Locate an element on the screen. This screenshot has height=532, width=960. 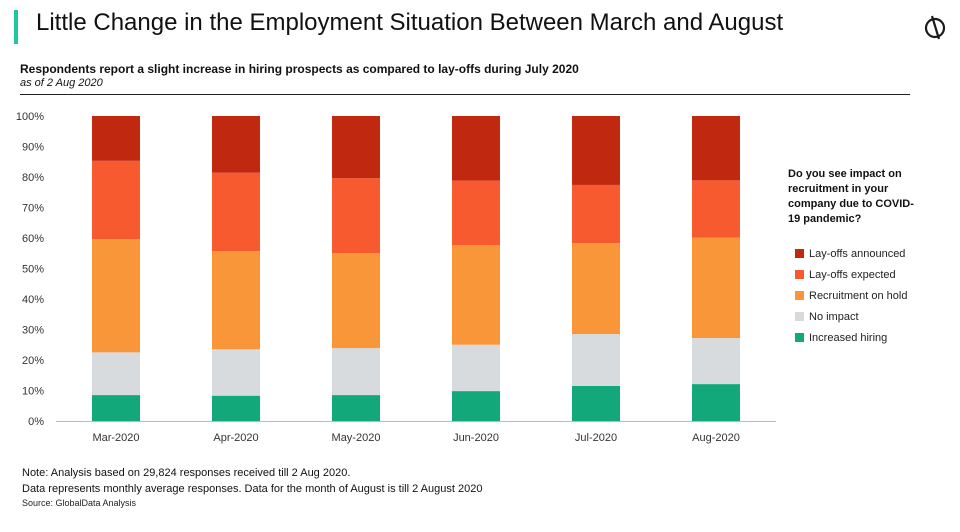
x-tick-label: Aug-2020 is located at coordinates (716, 438).